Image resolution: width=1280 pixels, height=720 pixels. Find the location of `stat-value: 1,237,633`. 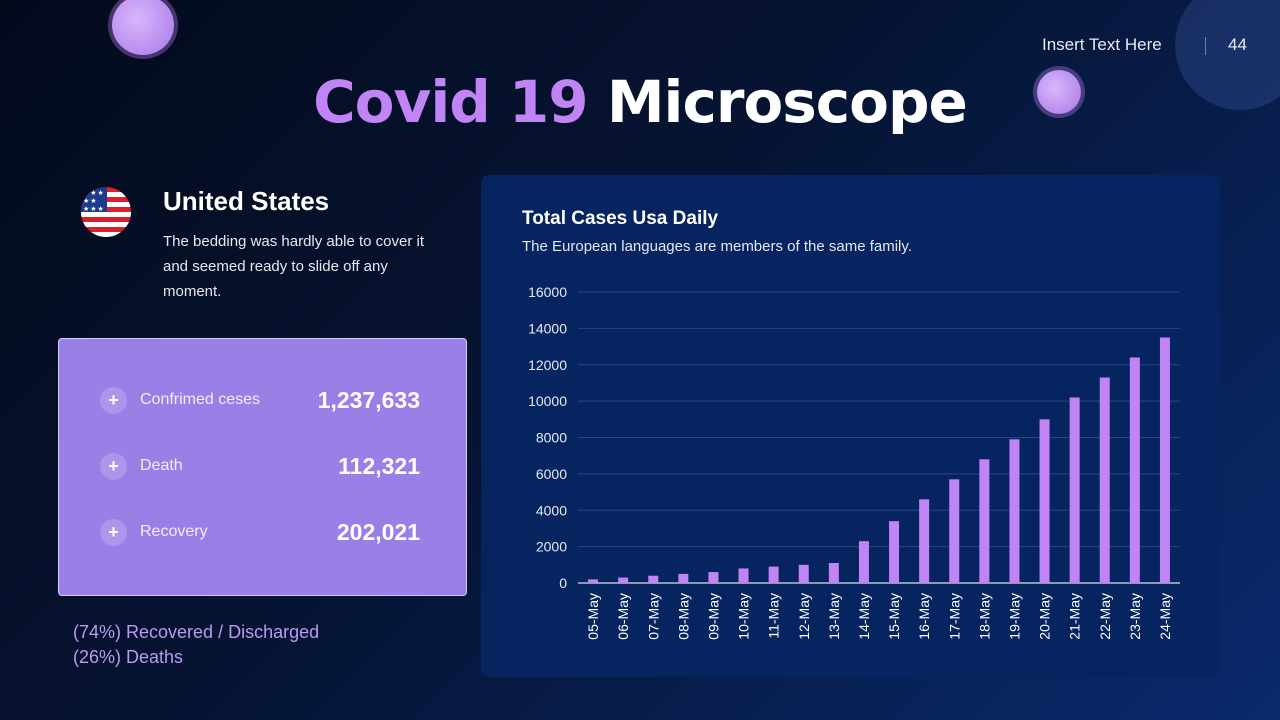

stat-value: 1,237,633 is located at coordinates (368, 400).